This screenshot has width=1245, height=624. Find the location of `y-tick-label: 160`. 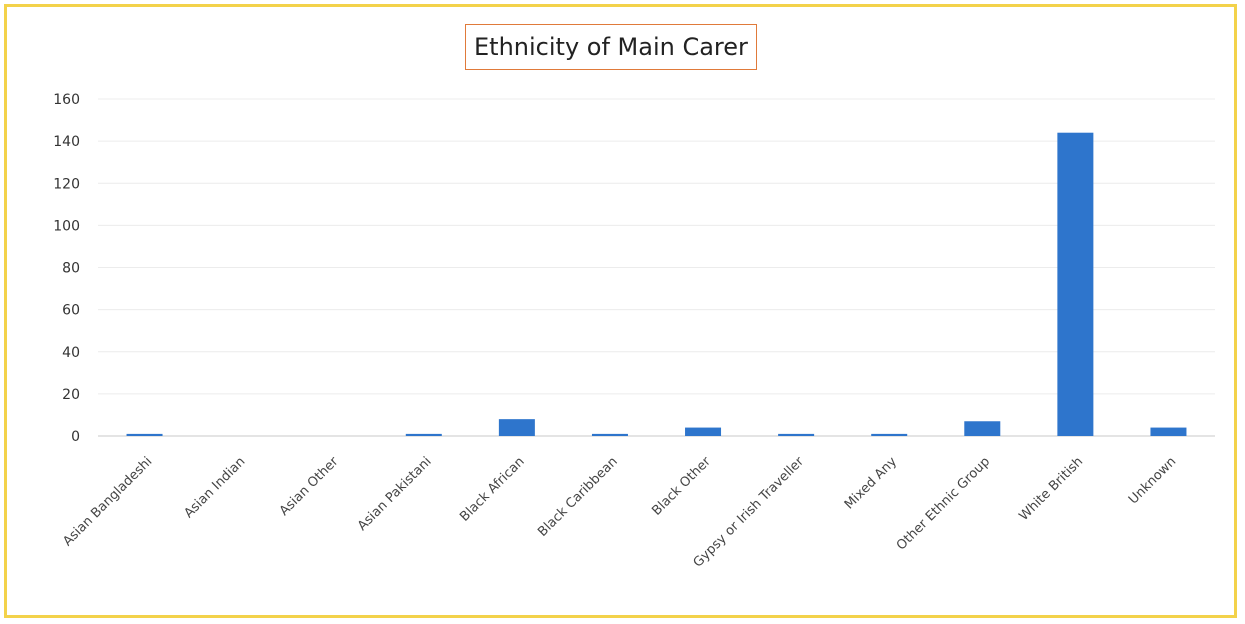

y-tick-label: 160 is located at coordinates (66, 100).